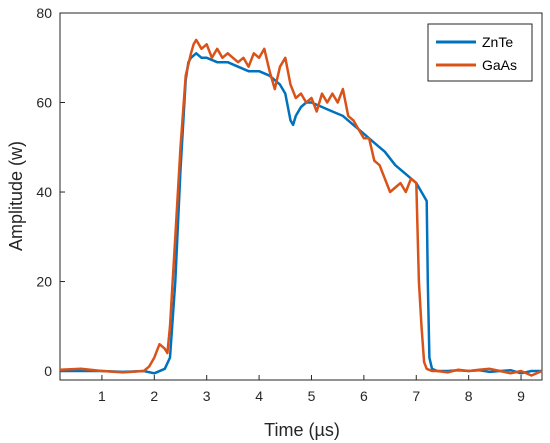 The height and width of the screenshot is (443, 550). What do you see at coordinates (499, 65) in the screenshot?
I see `legend-label-gaas: GaAs` at bounding box center [499, 65].